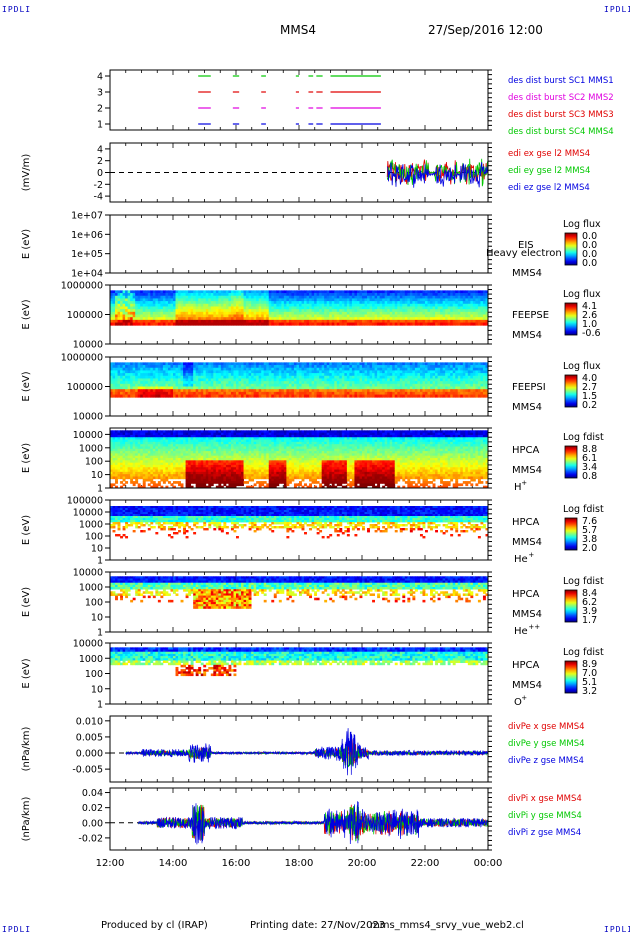 The width and height of the screenshot is (630, 934). Describe the element at coordinates (589, 378) in the screenshot. I see `colorbar-value: 4.0` at that location.